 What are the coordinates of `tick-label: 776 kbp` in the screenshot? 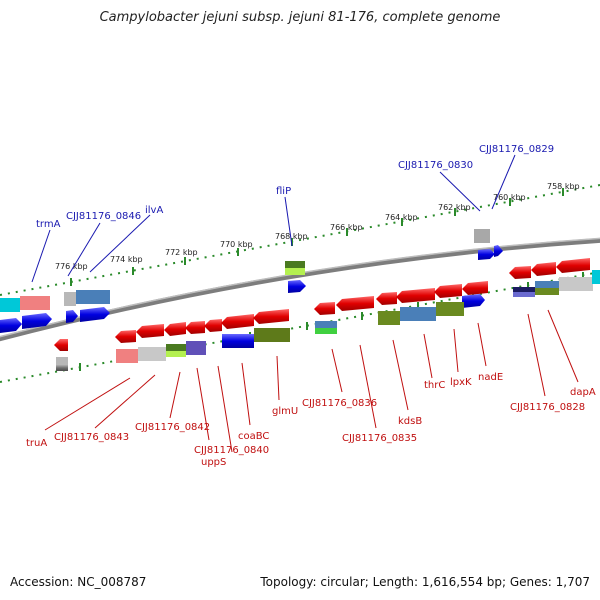 It's located at (71, 266).